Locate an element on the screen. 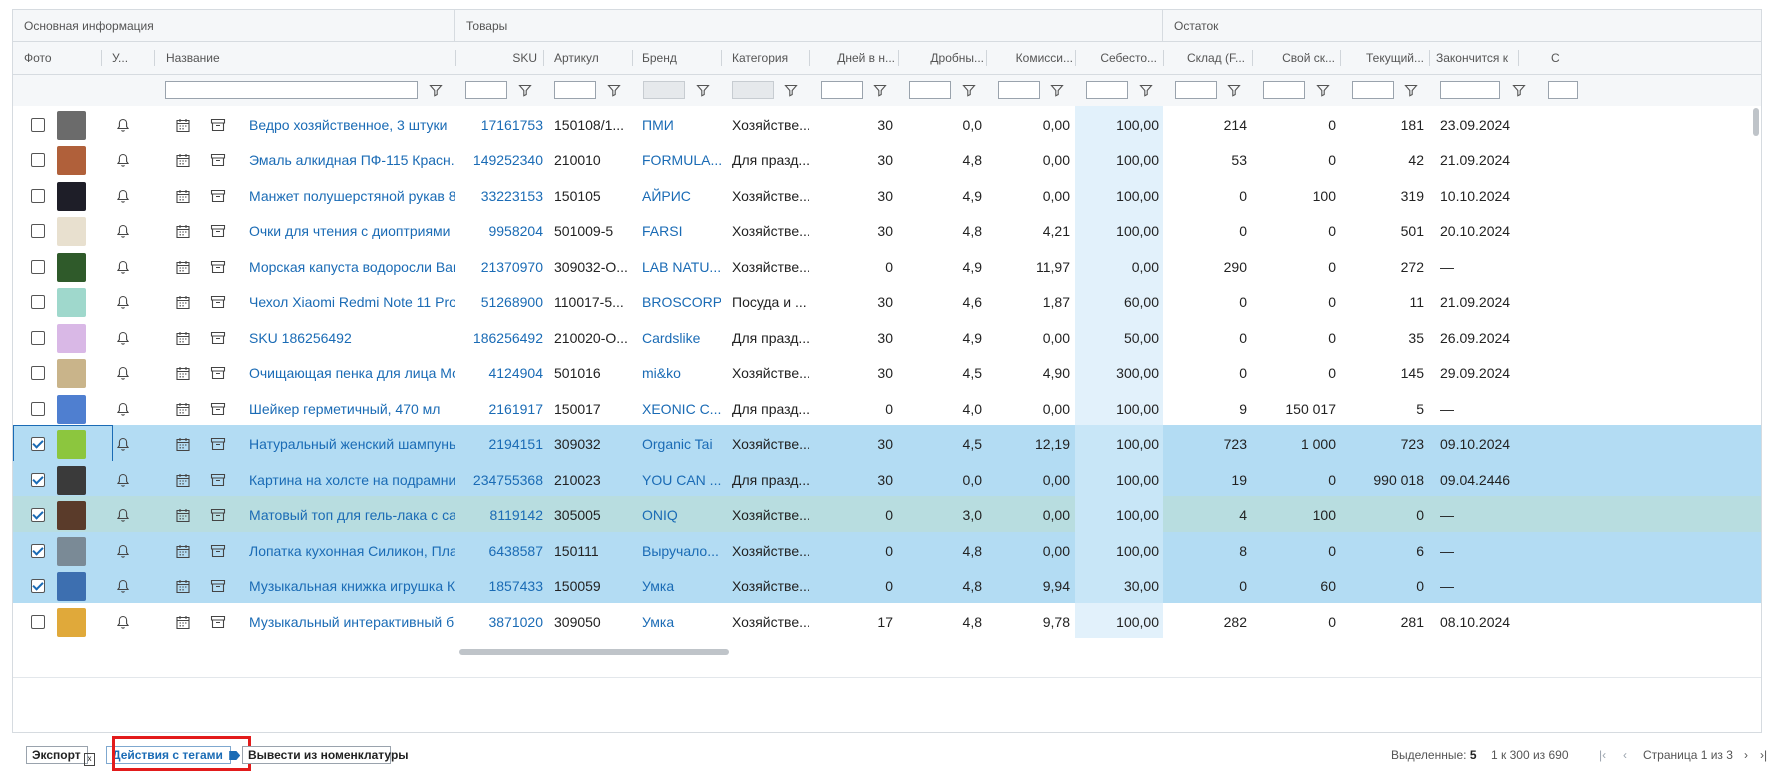 The width and height of the screenshot is (1769, 783). brand-link: Cardslike is located at coordinates (671, 338).